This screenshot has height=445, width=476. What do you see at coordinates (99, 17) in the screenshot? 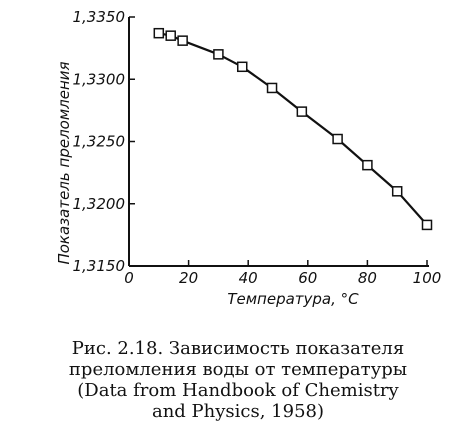
I see `y-tick-label: 1,3350` at bounding box center [99, 17].